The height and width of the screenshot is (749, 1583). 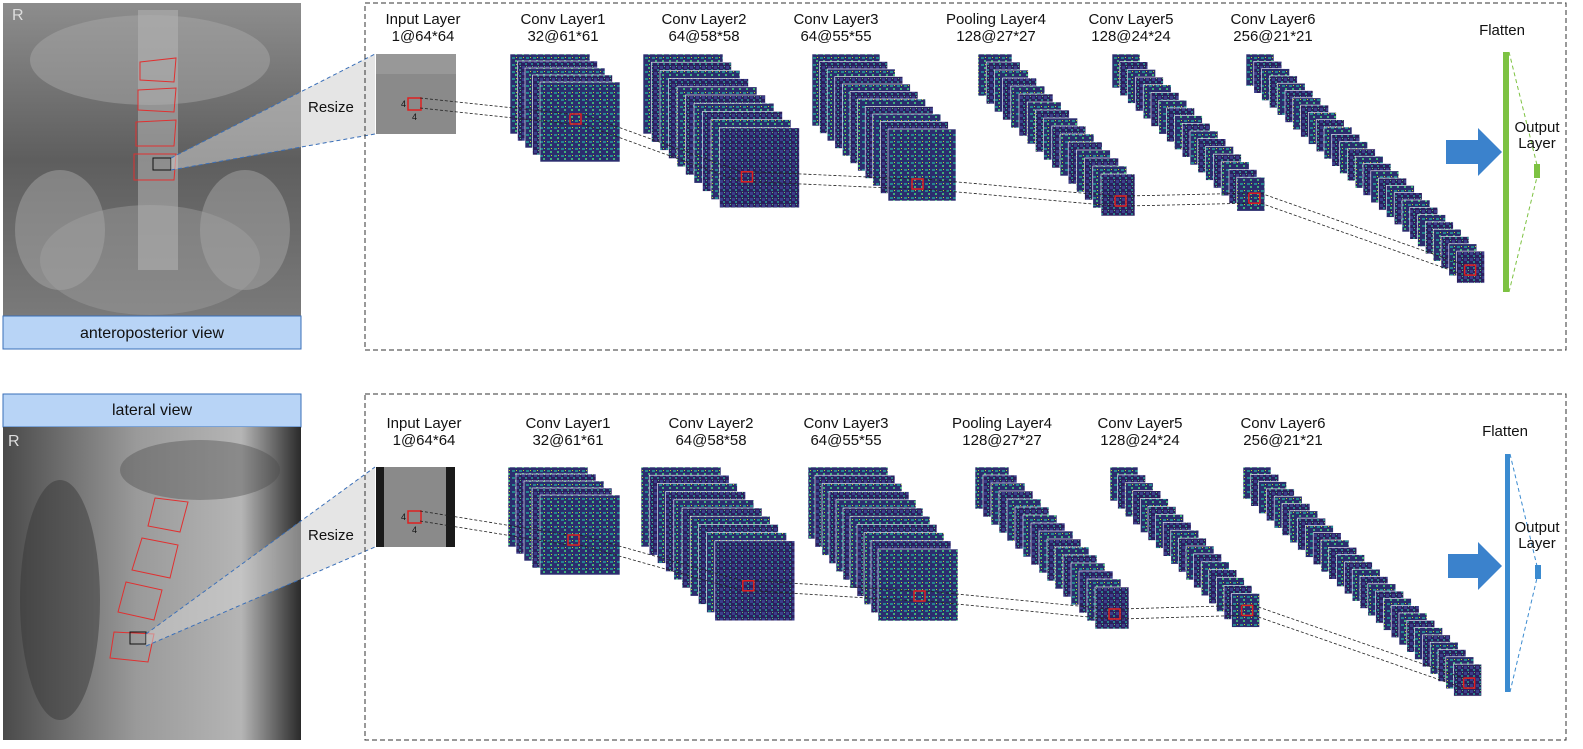 What do you see at coordinates (835, 36) in the screenshot?
I see `layer-size: 64@55*55` at bounding box center [835, 36].